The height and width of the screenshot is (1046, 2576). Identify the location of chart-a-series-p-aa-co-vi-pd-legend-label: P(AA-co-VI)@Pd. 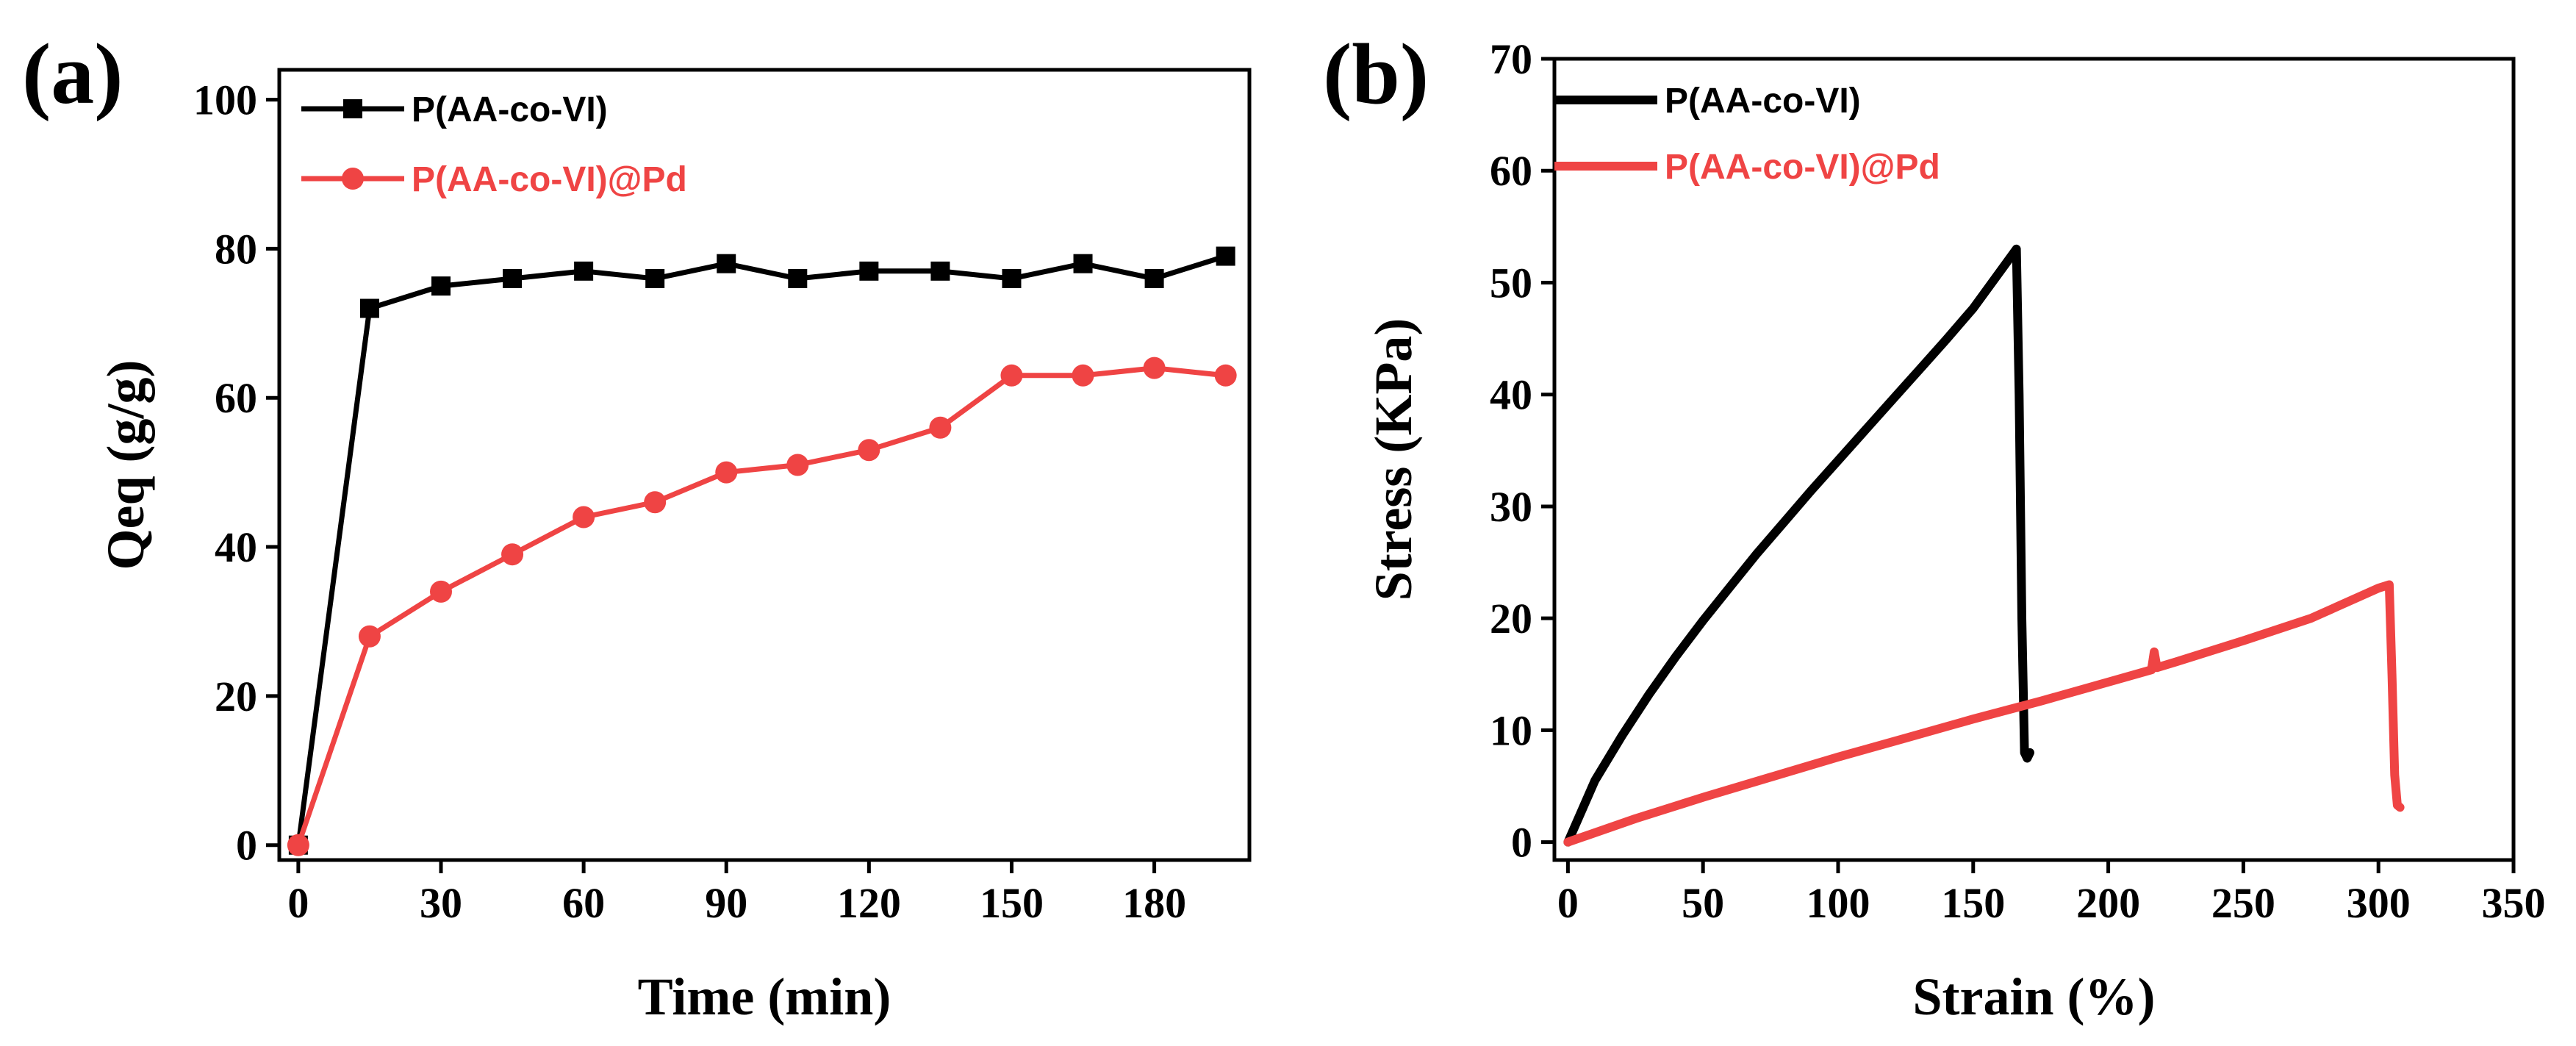
(549, 179).